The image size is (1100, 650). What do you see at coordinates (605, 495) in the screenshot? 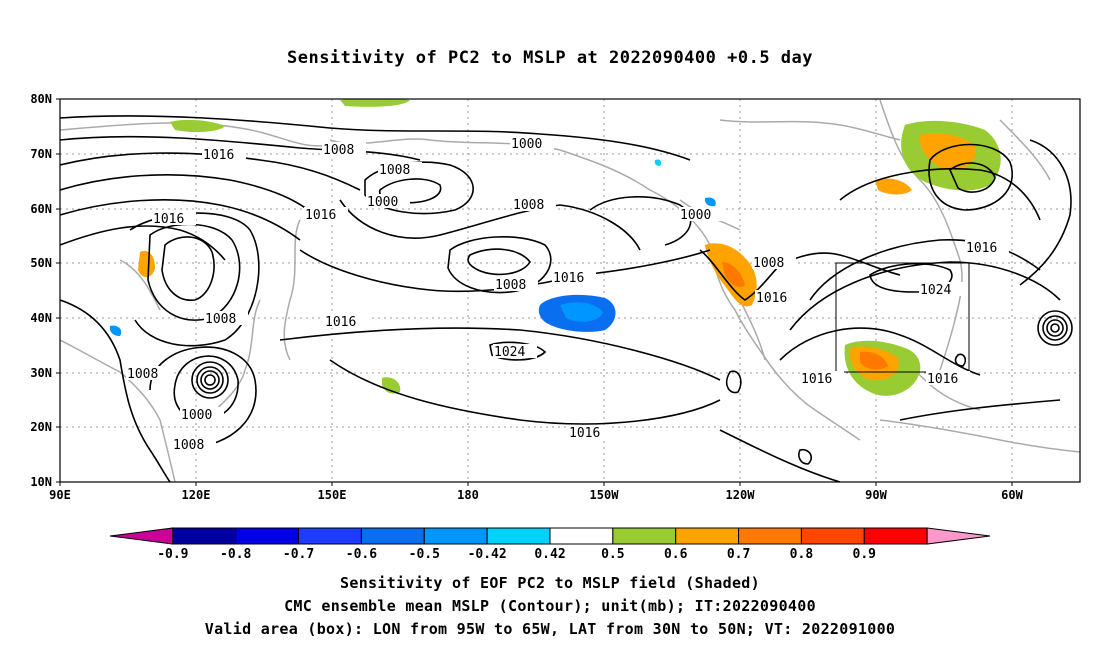
I see `lon-tick-label: 150W` at bounding box center [605, 495].